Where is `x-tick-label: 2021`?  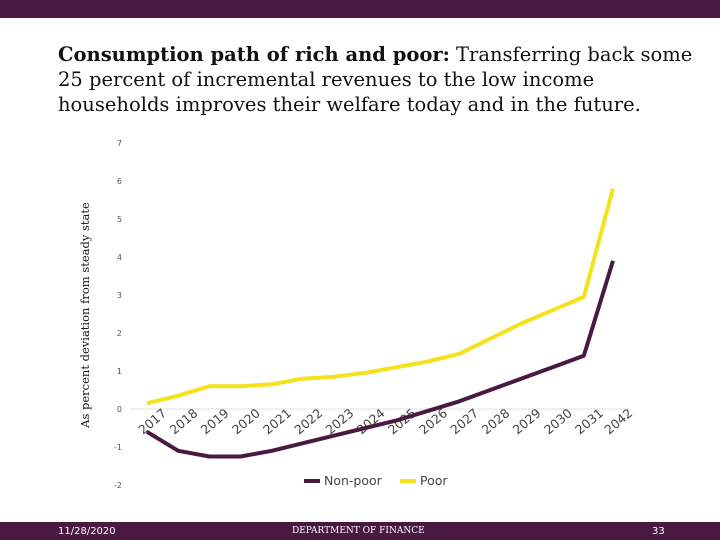
x-tick-label: 2021 is located at coordinates (277, 421).